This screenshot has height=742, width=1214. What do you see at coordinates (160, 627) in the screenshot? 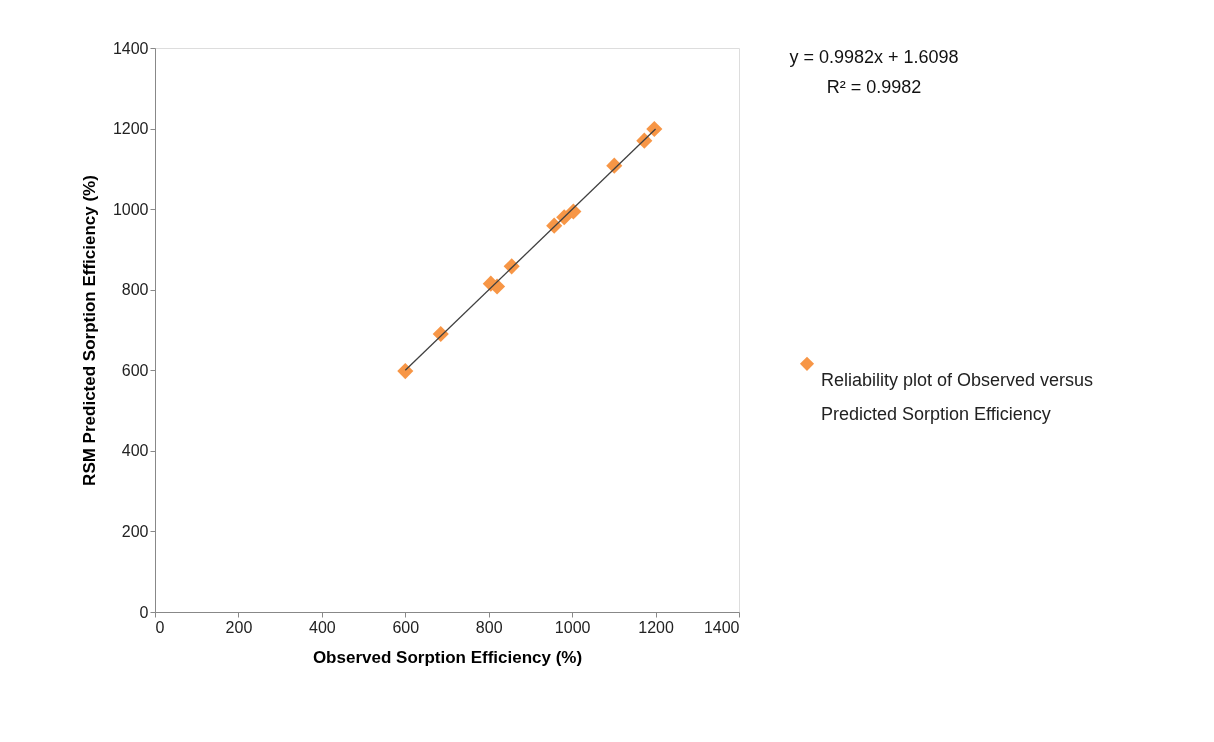
I see `x-tick-label: 0` at bounding box center [160, 627].